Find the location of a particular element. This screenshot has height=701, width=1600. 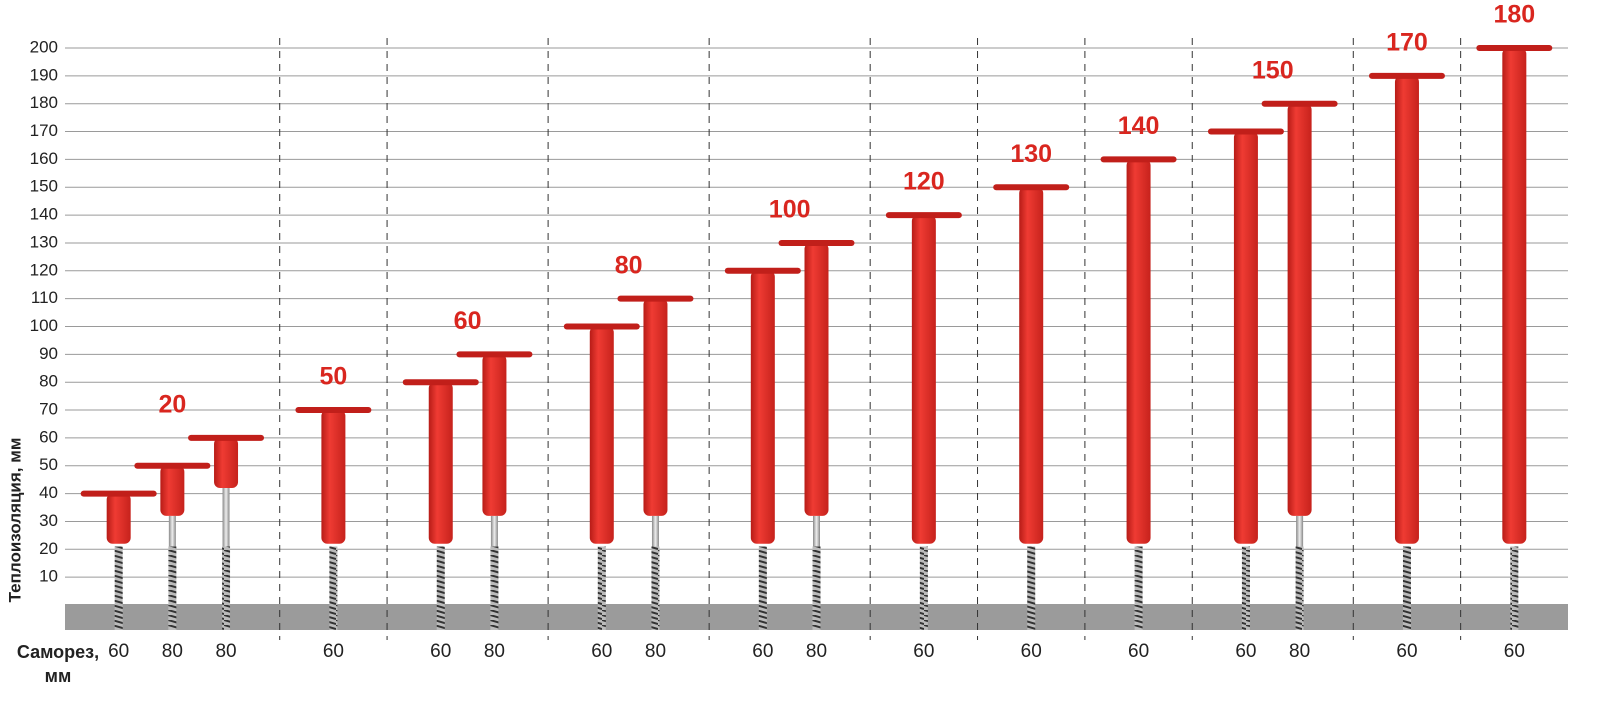

group-label: 140 is located at coordinates (1139, 126).